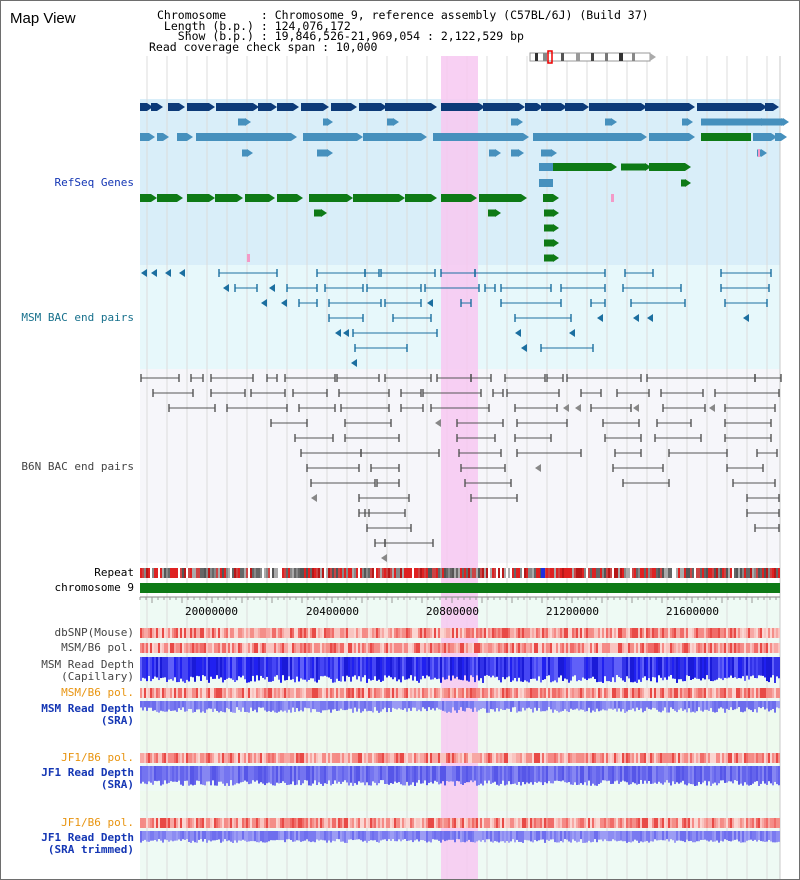 The height and width of the screenshot is (880, 800). What do you see at coordinates (97, 822) in the screenshot?
I see `track-label-jf1-pol-2: JF1/B6 pol.` at bounding box center [97, 822].